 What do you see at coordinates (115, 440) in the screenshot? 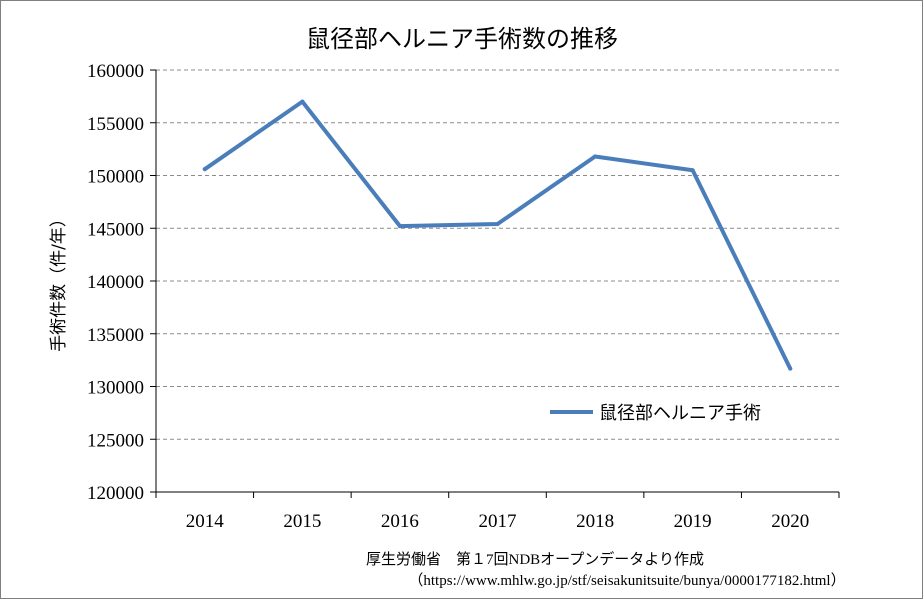
I see `y-tick-label: 125000` at bounding box center [115, 440].